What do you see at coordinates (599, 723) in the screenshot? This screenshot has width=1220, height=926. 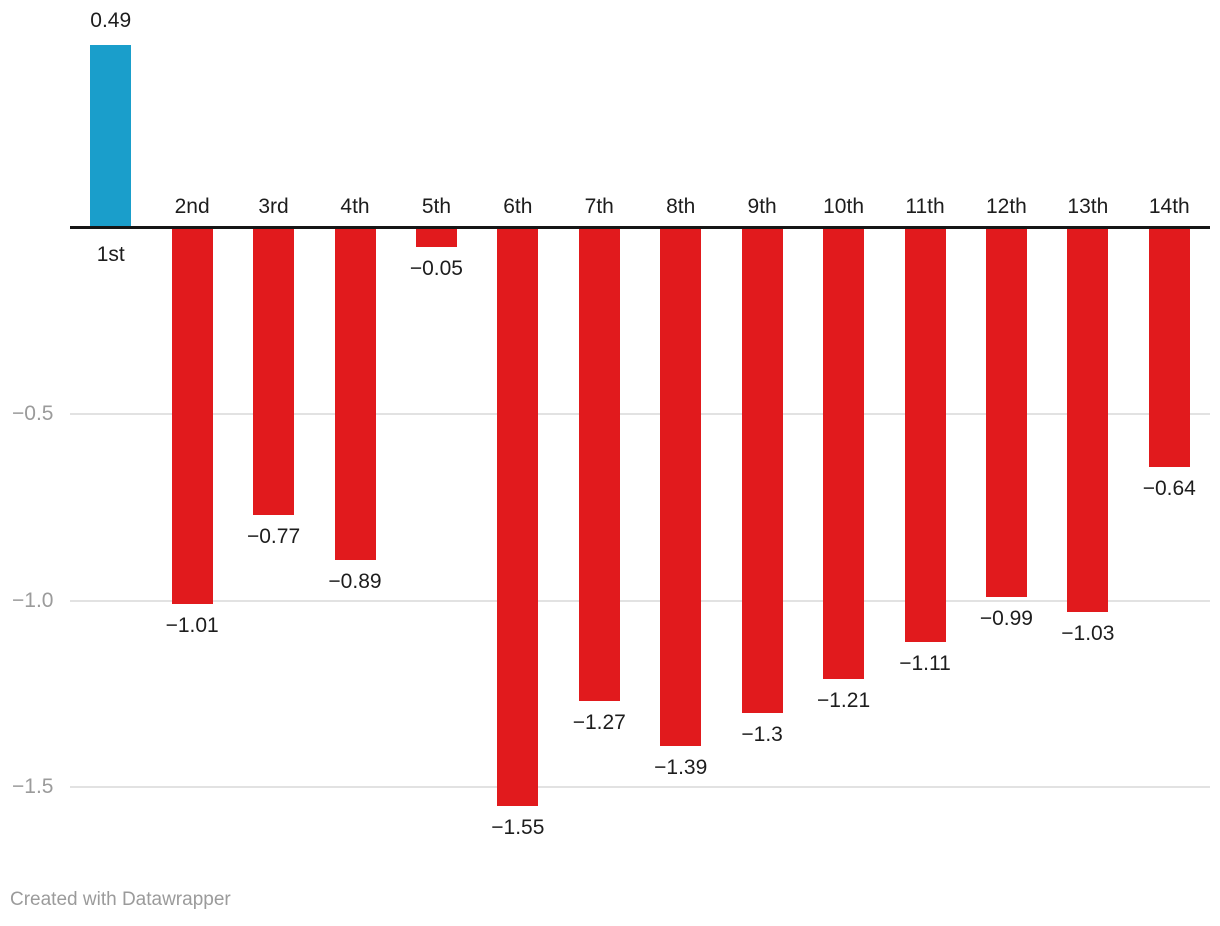 I see `value-label: −1.27` at bounding box center [599, 723].